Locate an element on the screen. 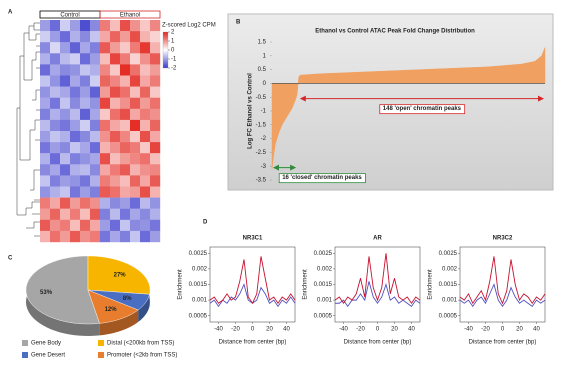 This screenshot has width=561, height=365. y-tick-label: -2.5 is located at coordinates (261, 153).